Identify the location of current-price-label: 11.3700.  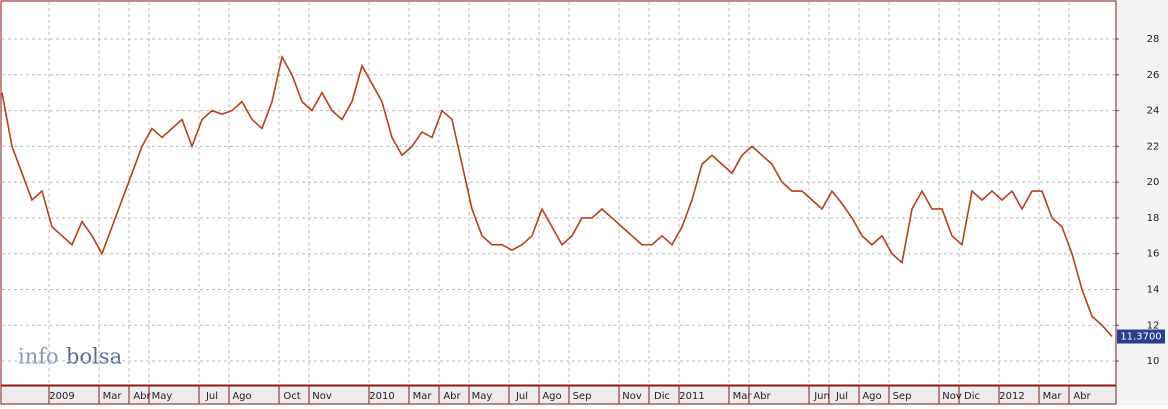
(1140, 337).